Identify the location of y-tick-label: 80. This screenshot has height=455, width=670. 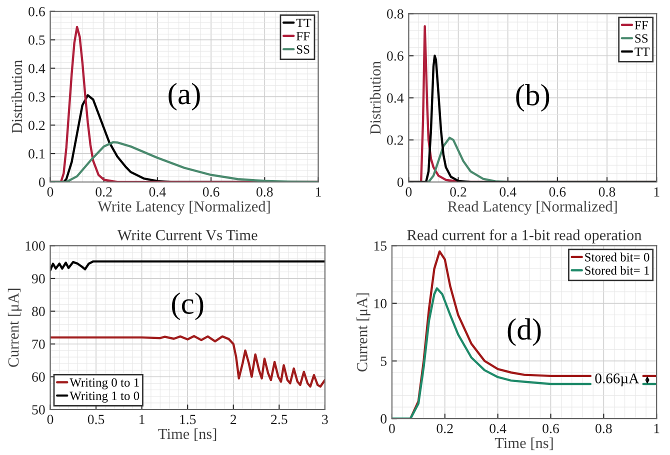
(38, 311).